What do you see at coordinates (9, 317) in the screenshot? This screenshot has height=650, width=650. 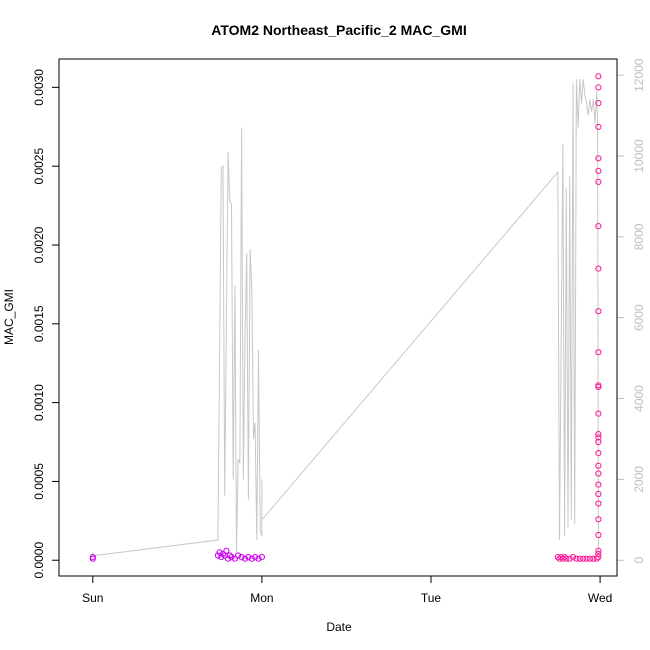 I see `y-axis-label: MAC_GMI` at bounding box center [9, 317].